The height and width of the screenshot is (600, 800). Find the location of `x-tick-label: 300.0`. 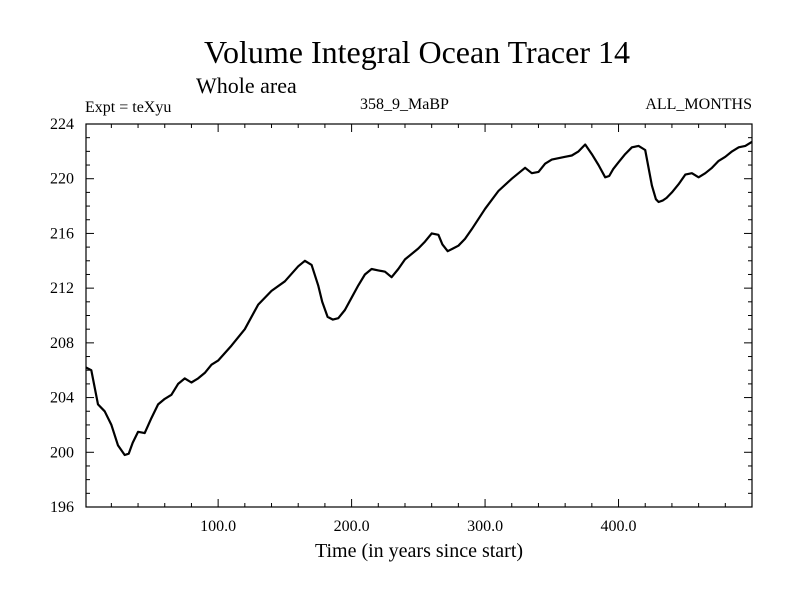

x-tick-label: 300.0 is located at coordinates (485, 526).